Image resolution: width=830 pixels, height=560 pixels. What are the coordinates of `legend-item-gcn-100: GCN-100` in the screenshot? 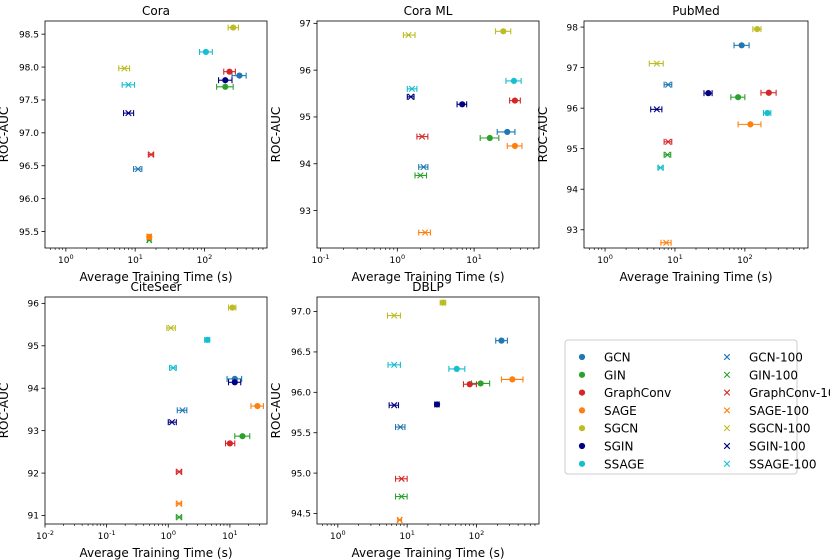 It's located at (763, 358).